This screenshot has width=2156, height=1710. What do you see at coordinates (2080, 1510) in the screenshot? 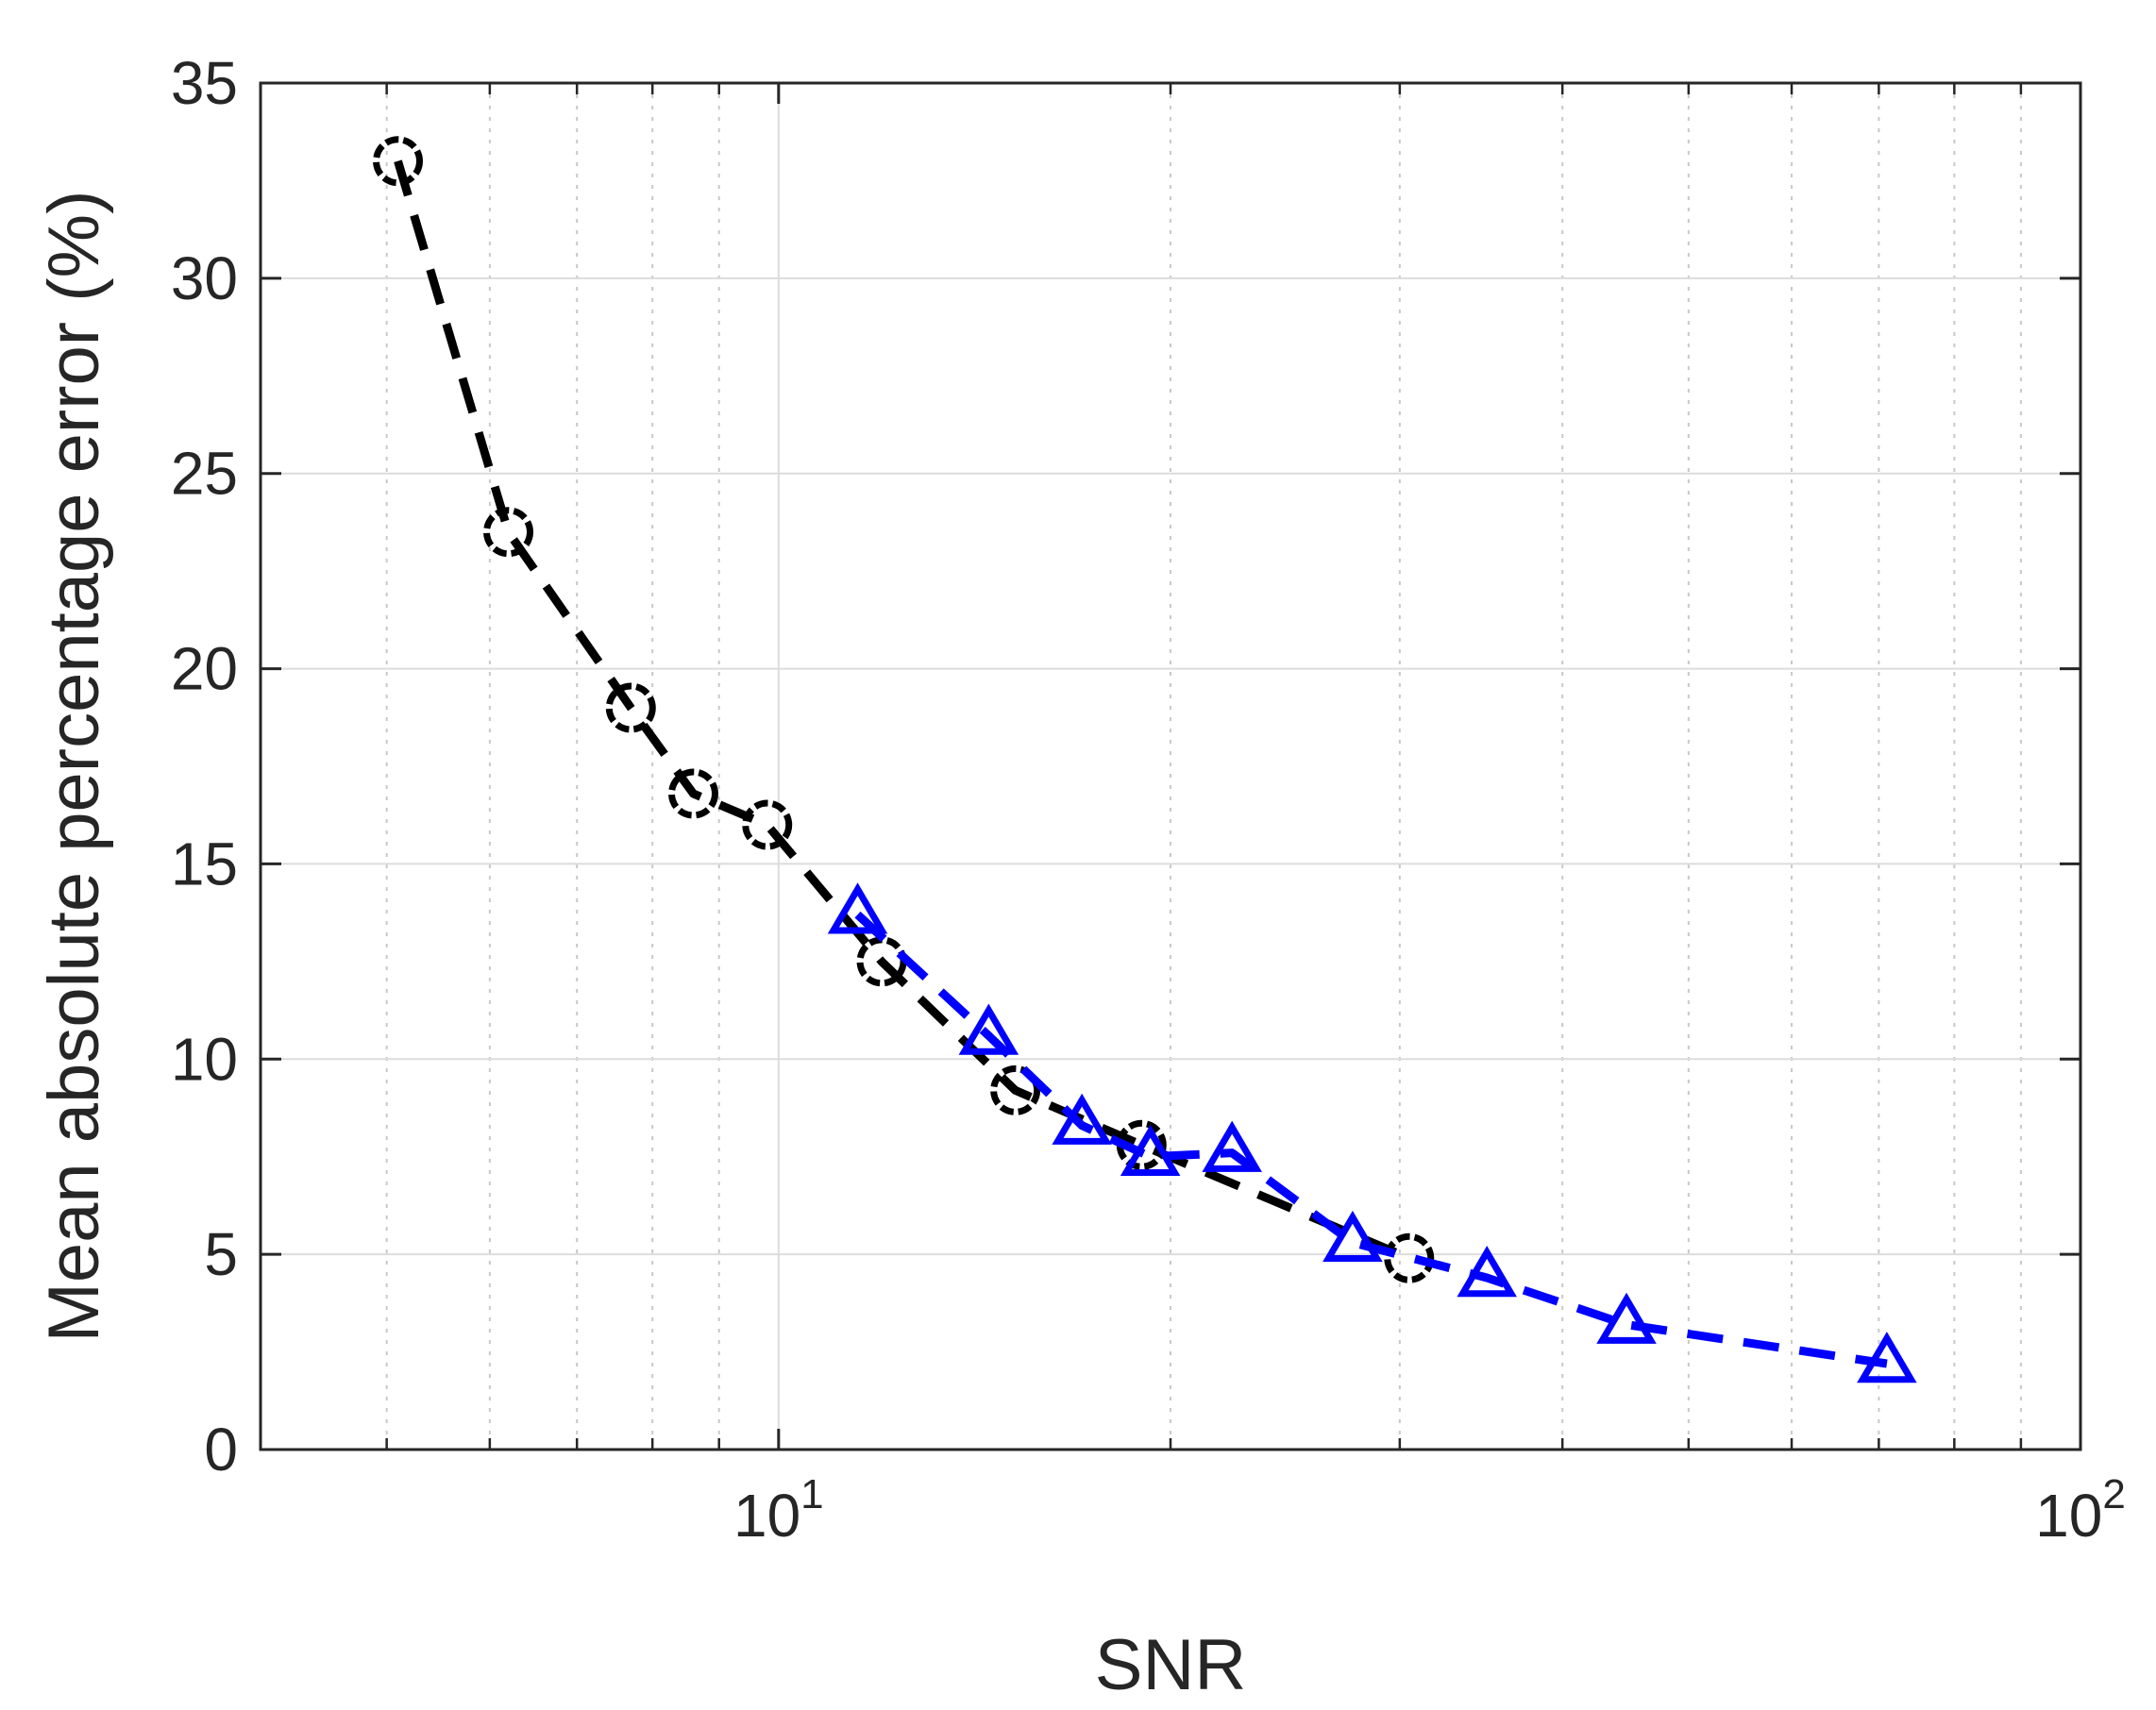
I see `x-tick-label: 10²` at bounding box center [2080, 1510].